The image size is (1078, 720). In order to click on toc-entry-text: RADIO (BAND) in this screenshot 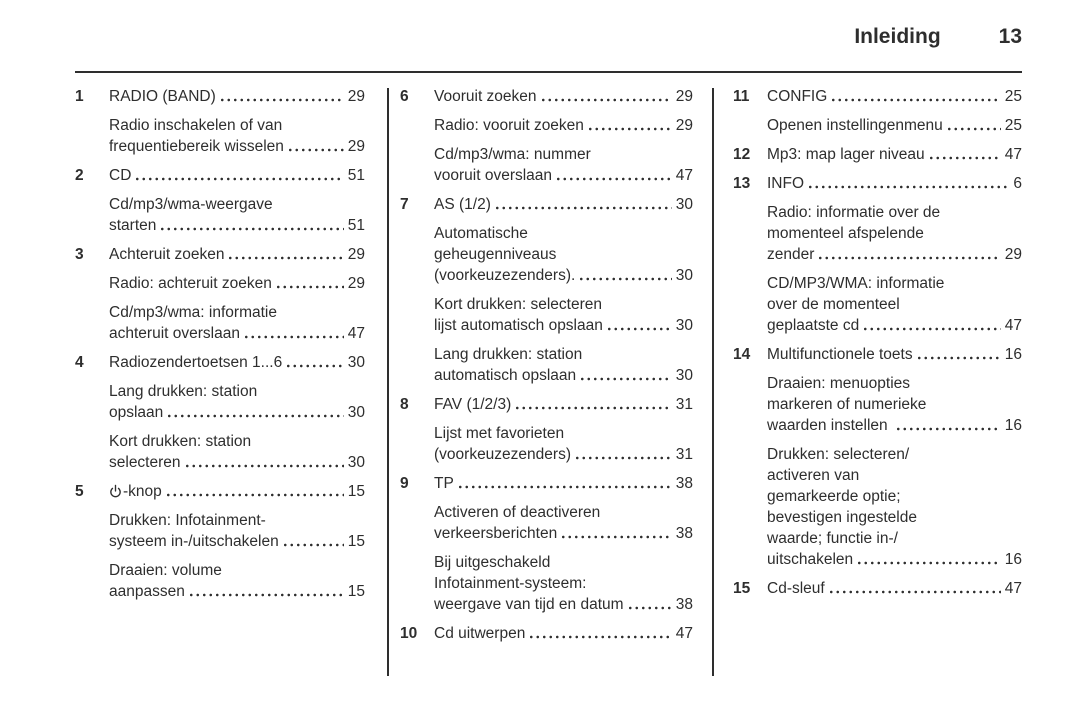, I will do `click(162, 96)`.